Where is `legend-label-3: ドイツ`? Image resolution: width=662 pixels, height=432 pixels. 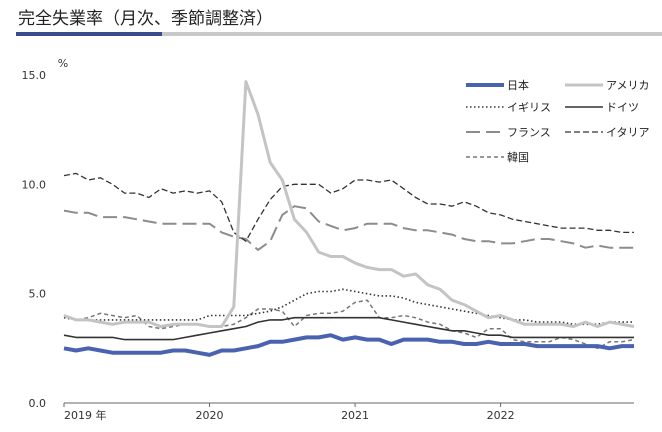
legend-label-3: ドイツ is located at coordinates (622, 107).